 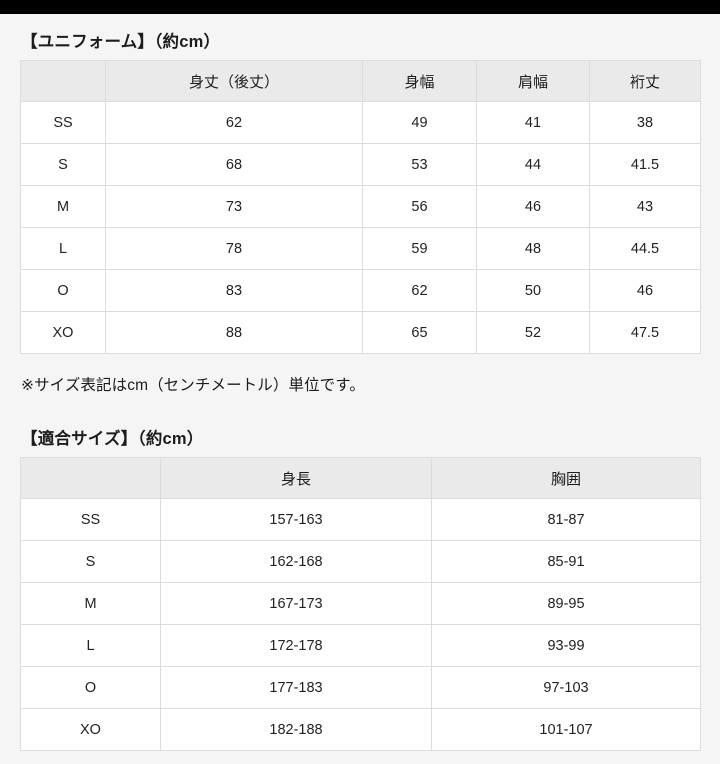 What do you see at coordinates (90, 478) in the screenshot?
I see `fit-header-size` at bounding box center [90, 478].